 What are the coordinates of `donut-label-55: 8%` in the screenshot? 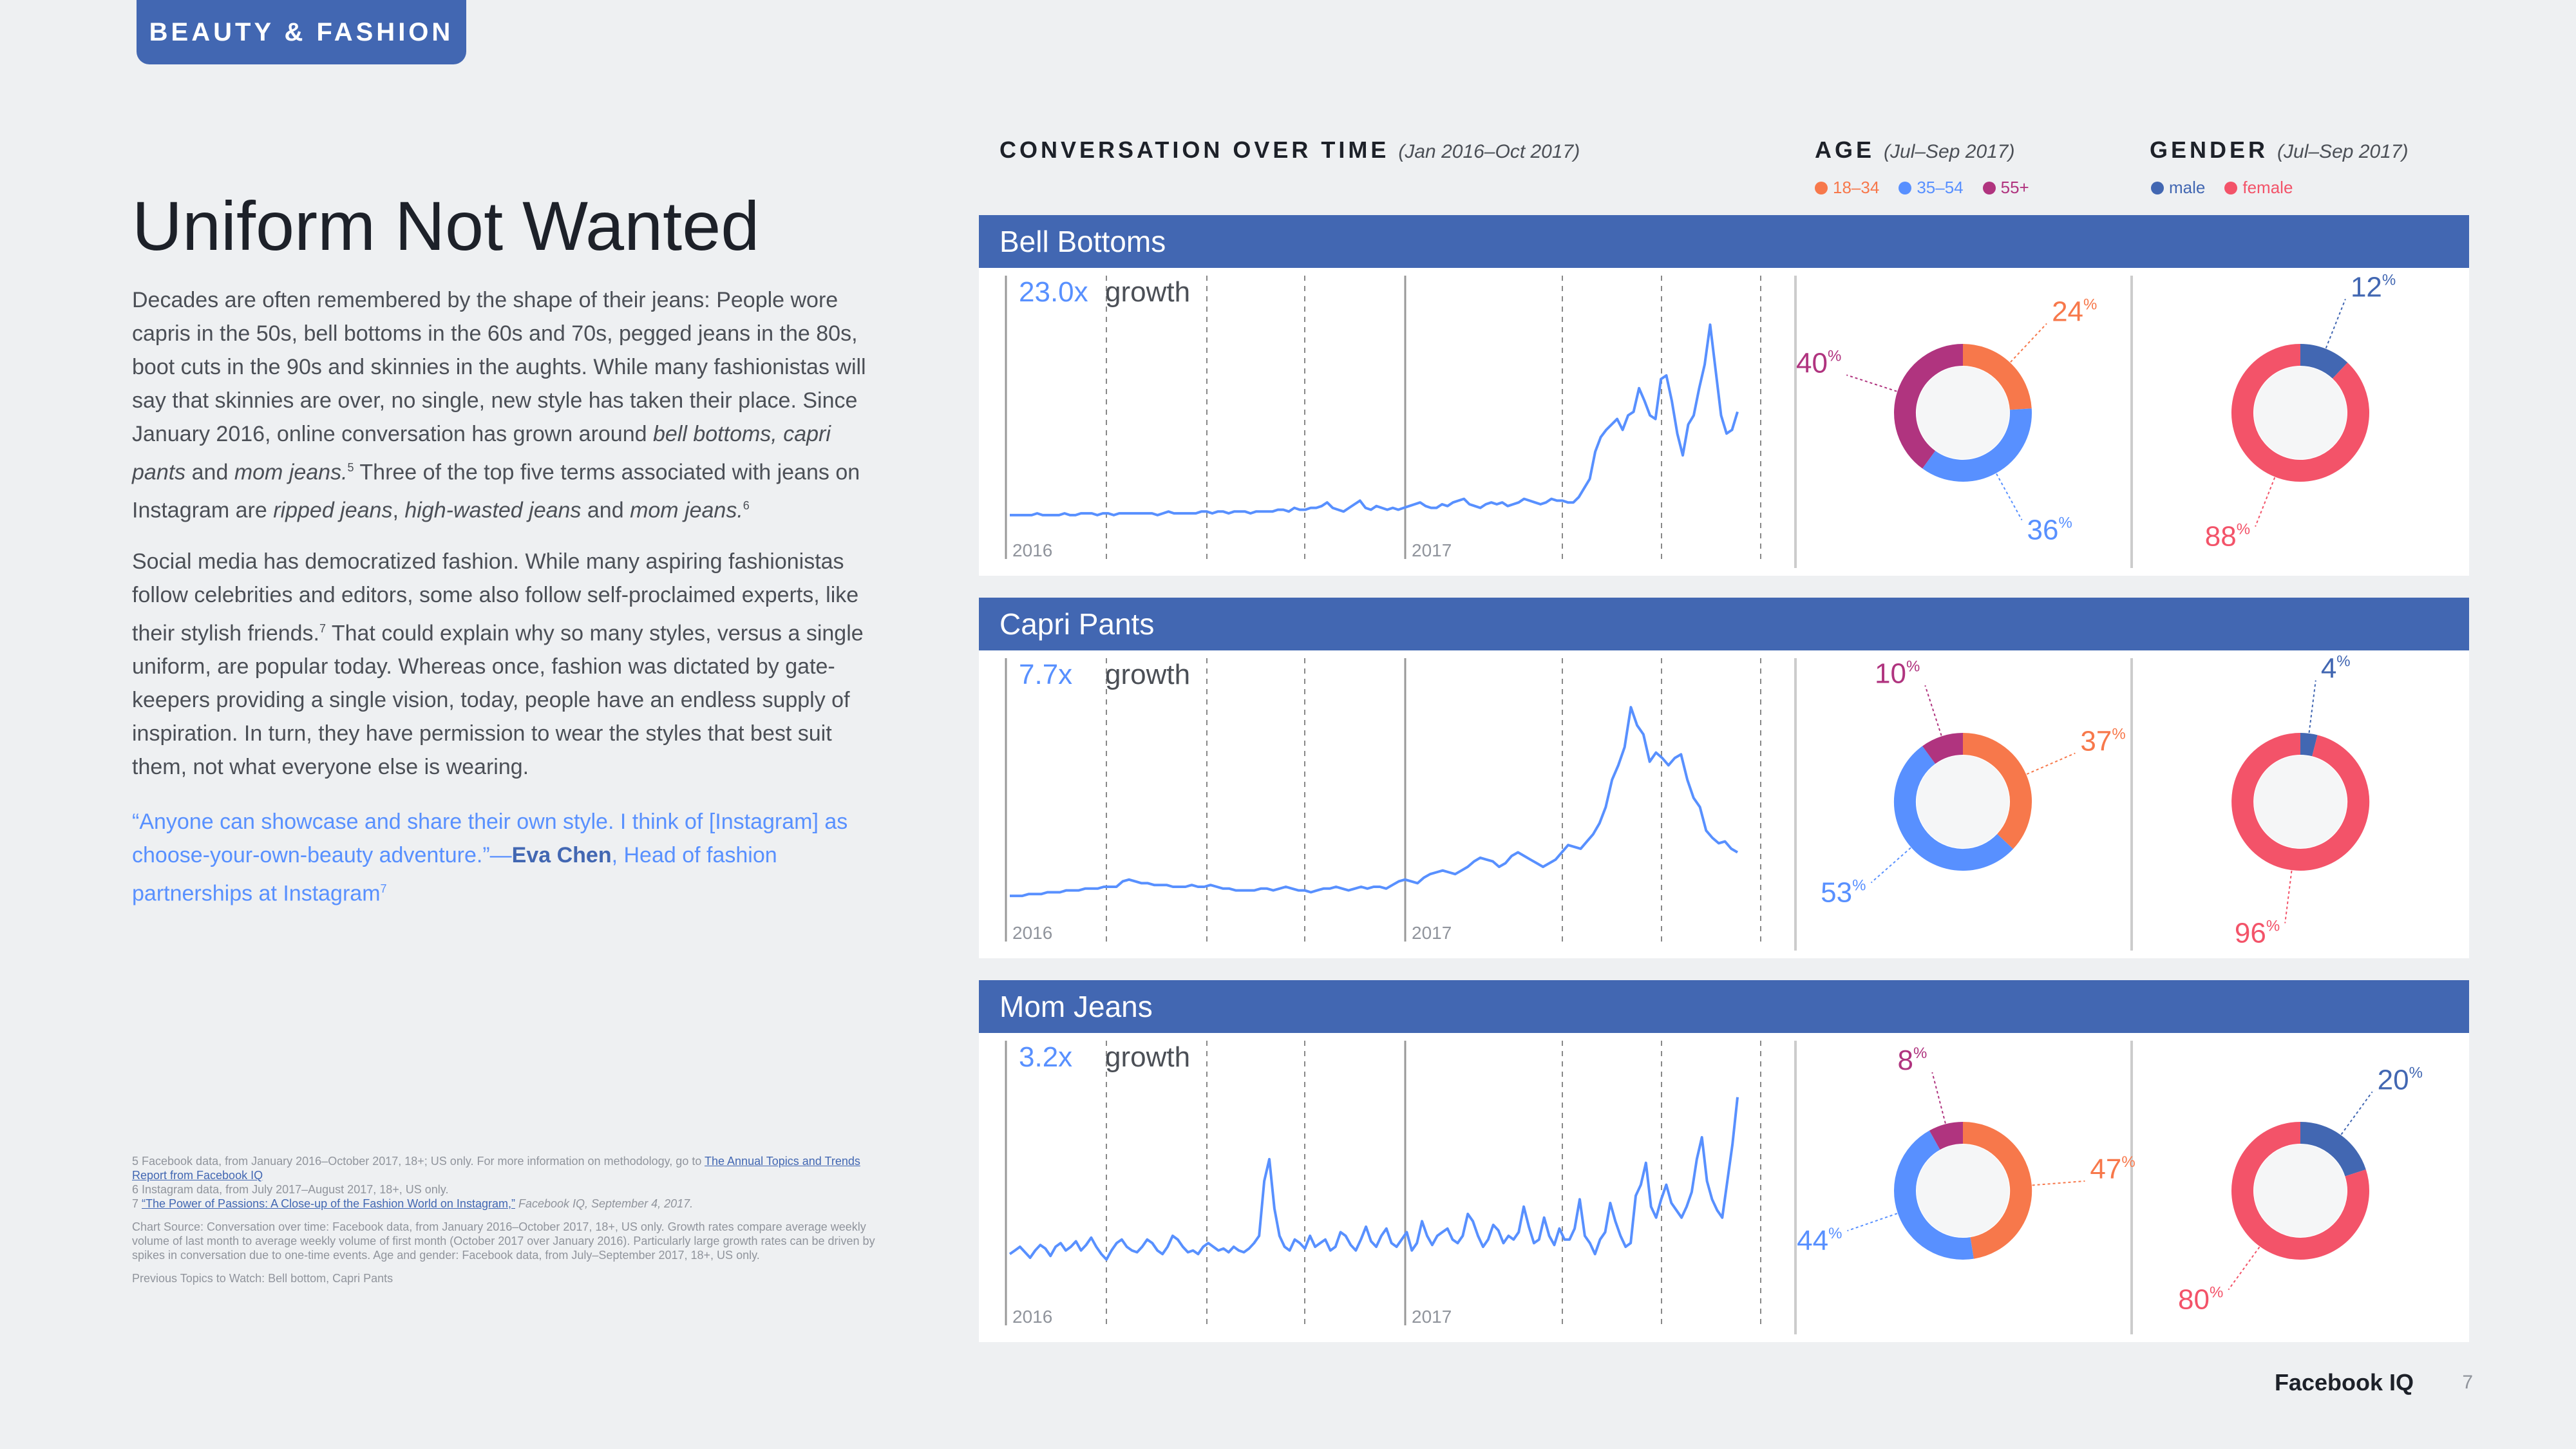 It's located at (1912, 1060).